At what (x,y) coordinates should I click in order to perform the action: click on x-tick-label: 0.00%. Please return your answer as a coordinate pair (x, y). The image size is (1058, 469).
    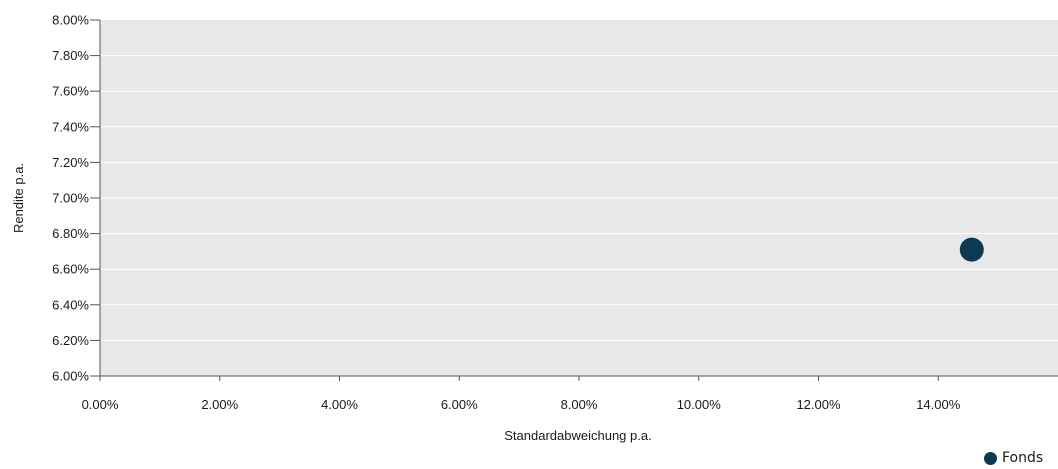
    Looking at the image, I should click on (100, 404).